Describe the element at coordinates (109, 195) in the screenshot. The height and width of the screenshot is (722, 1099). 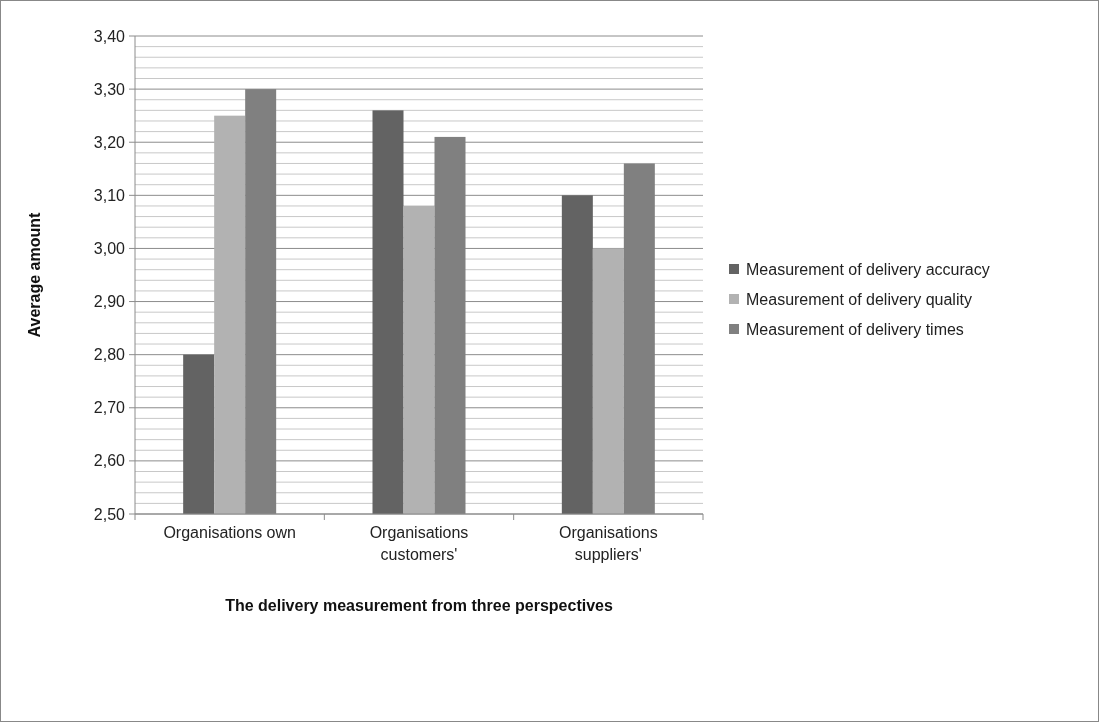
I see `y-tick-label: 3,10` at that location.